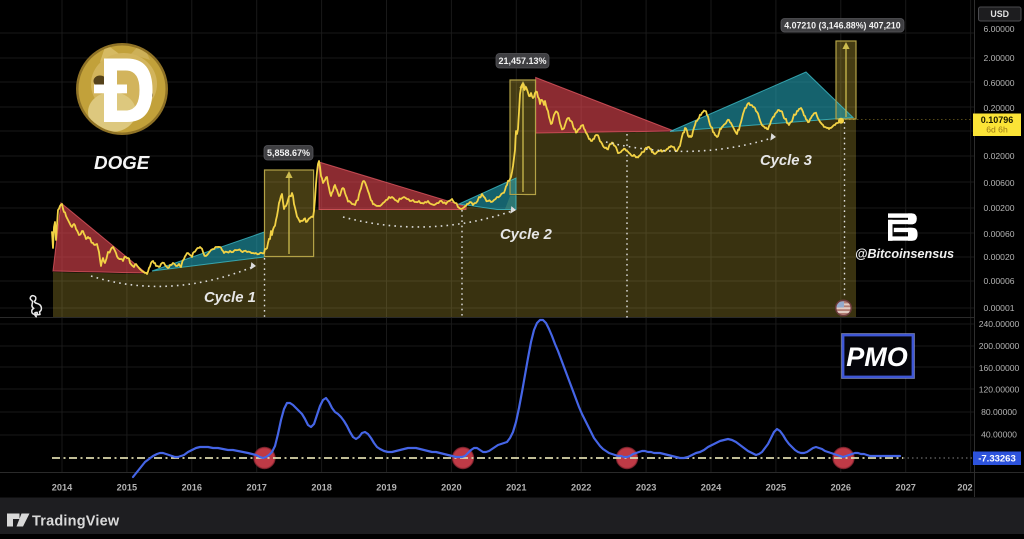 Image resolution: width=1024 pixels, height=539 pixels. Describe the element at coordinates (841, 488) in the screenshot. I see `svg-text: 2026` at that location.